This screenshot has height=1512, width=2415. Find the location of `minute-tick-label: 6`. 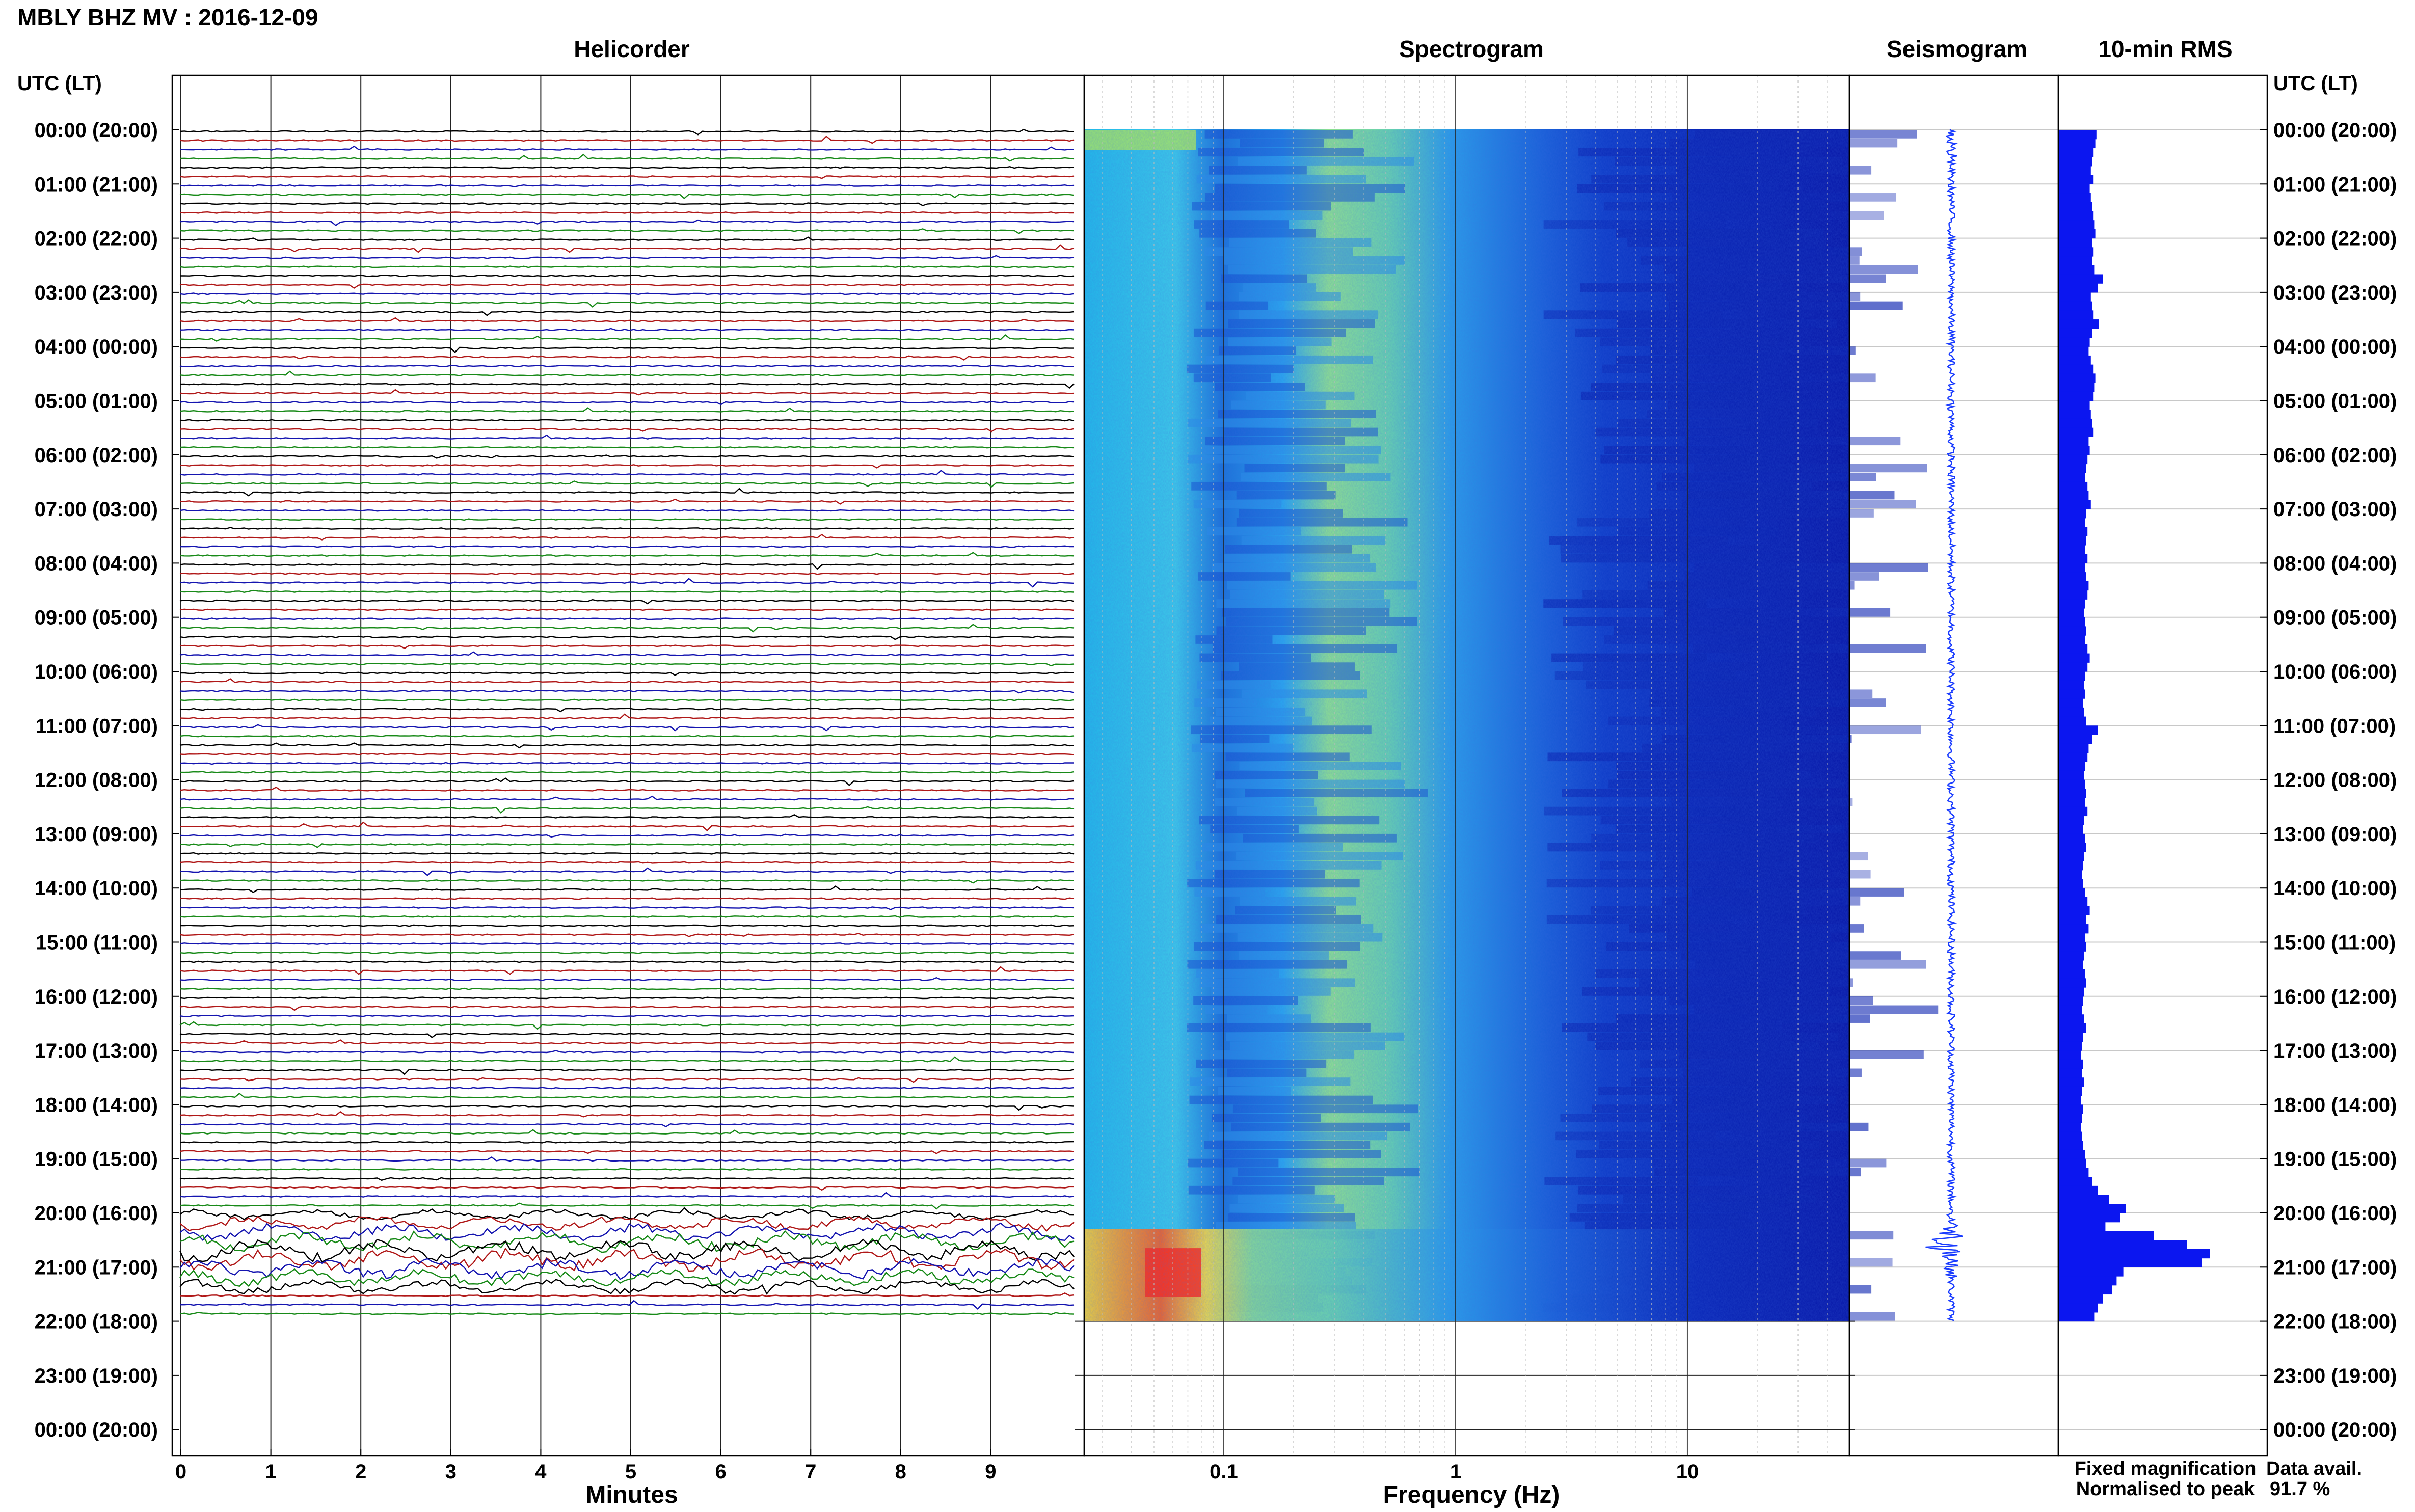

minute-tick-label: 6 is located at coordinates (720, 1472).